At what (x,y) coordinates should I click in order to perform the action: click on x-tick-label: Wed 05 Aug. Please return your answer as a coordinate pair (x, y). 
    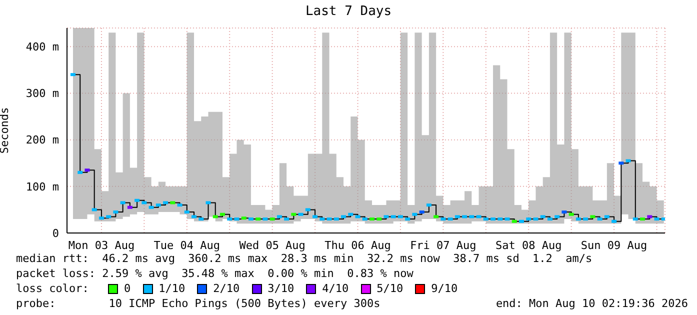
    Looking at the image, I should click on (272, 245).